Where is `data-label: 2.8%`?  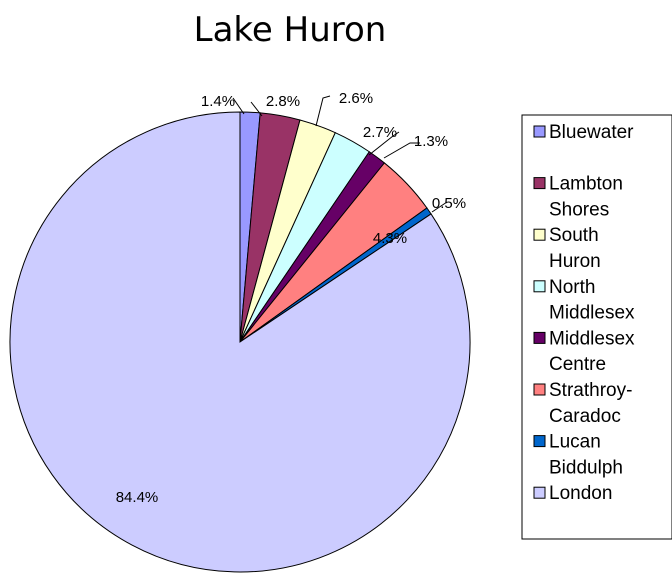
data-label: 2.8% is located at coordinates (283, 101).